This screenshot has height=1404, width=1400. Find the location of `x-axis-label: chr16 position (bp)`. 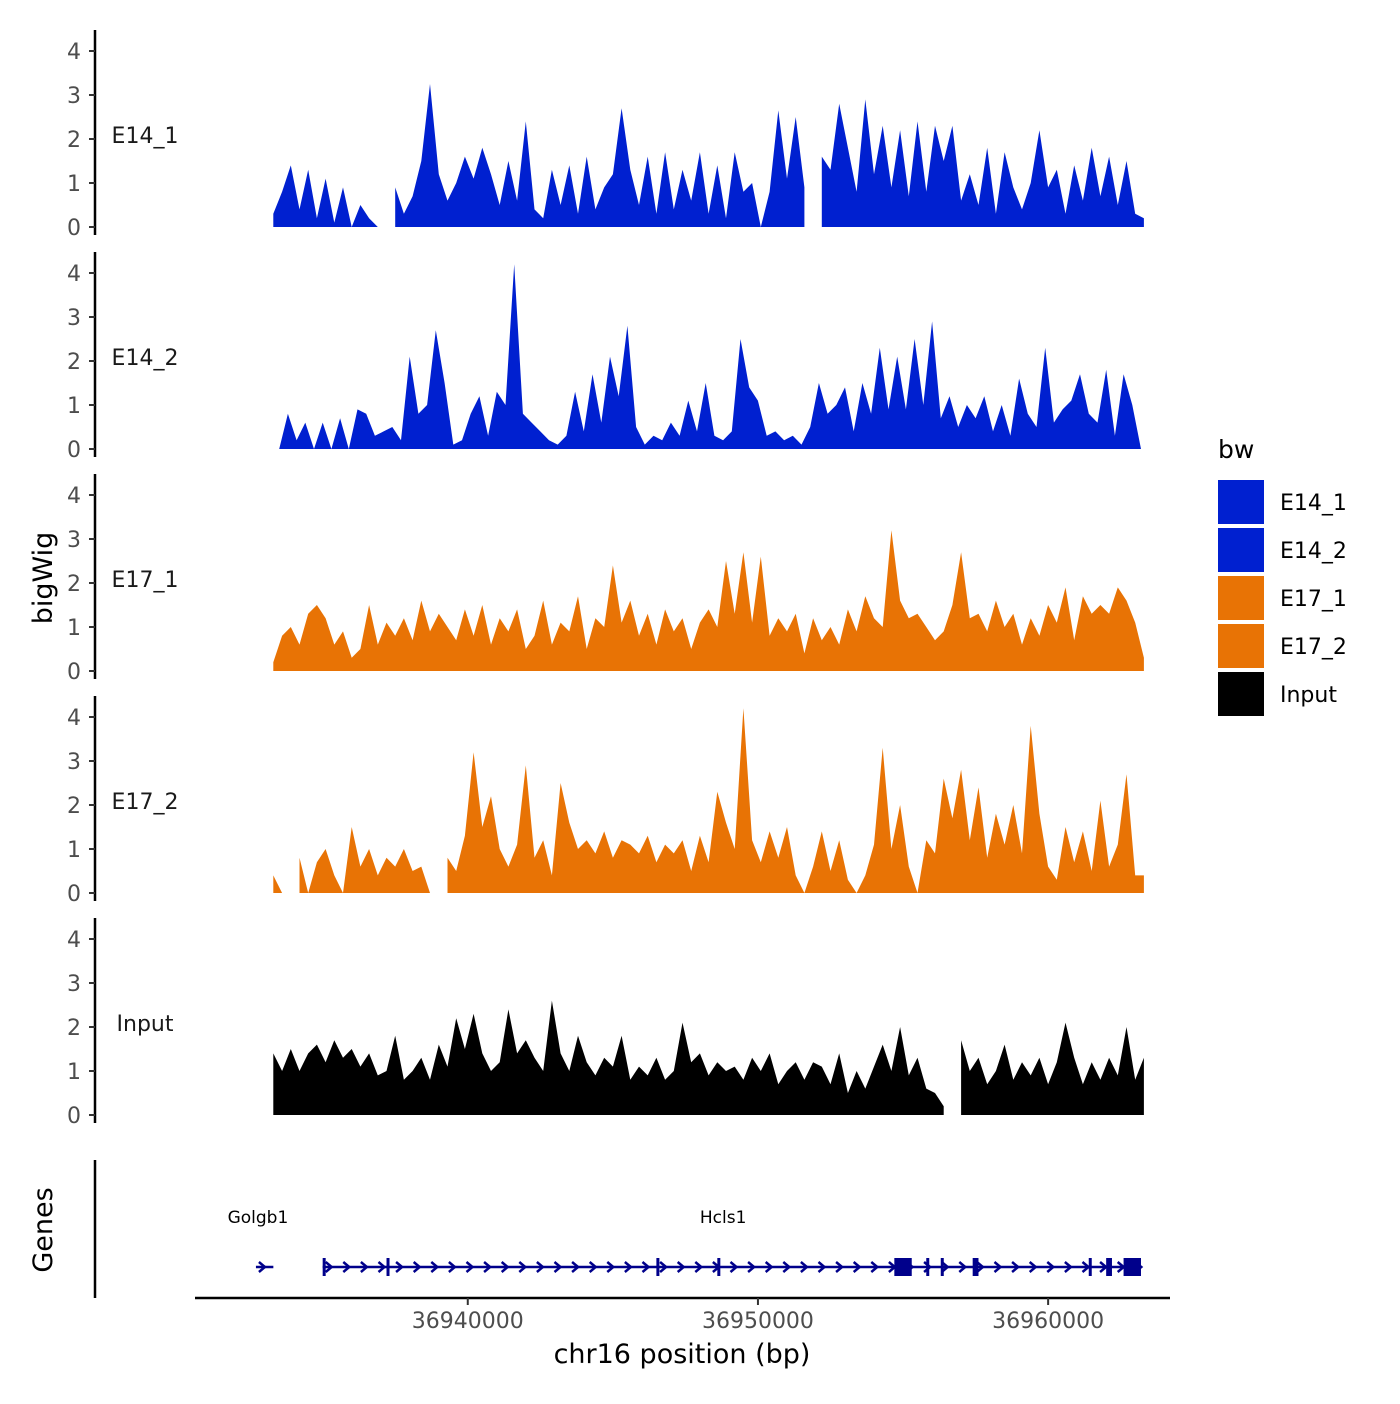

x-axis-label: chr16 position (bp) is located at coordinates (682, 1354).